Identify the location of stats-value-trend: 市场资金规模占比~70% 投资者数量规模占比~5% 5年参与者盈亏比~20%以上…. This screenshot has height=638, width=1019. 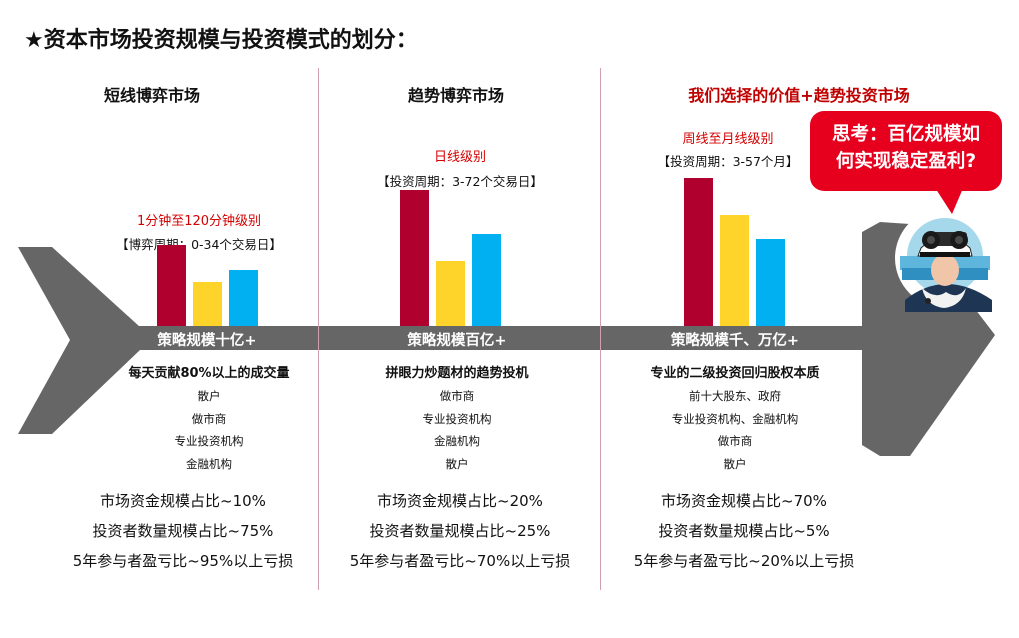
(744, 531).